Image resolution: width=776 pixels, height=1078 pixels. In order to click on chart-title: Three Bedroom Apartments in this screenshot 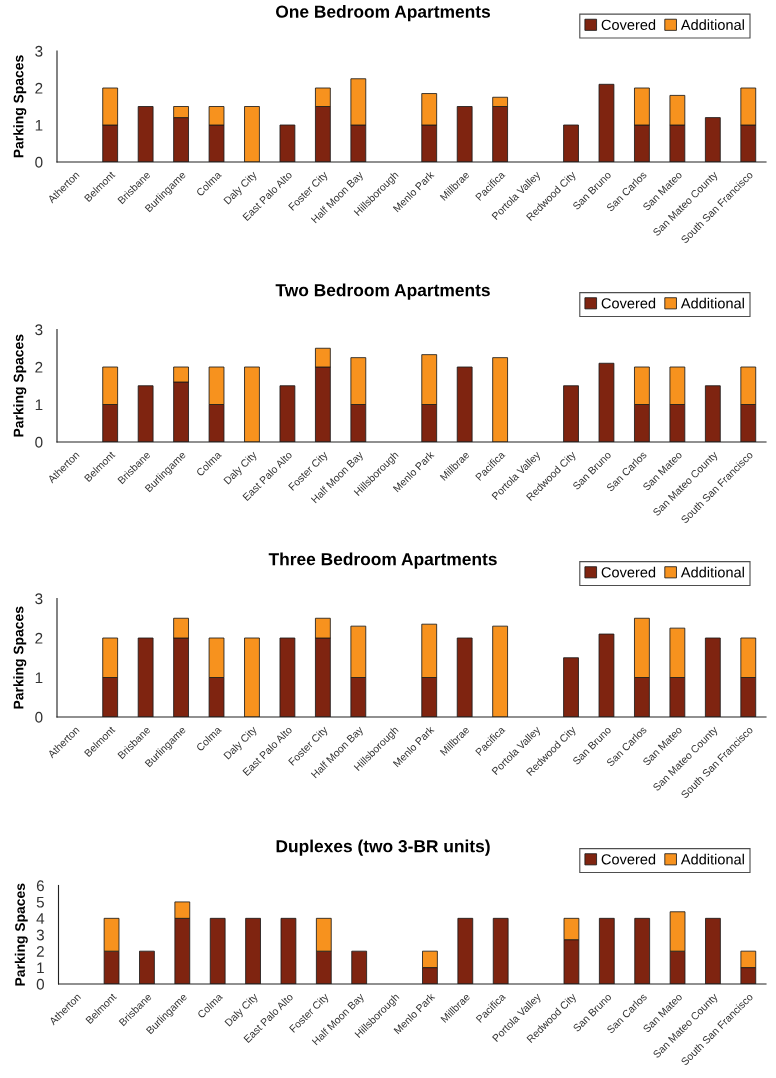, I will do `click(382, 560)`.